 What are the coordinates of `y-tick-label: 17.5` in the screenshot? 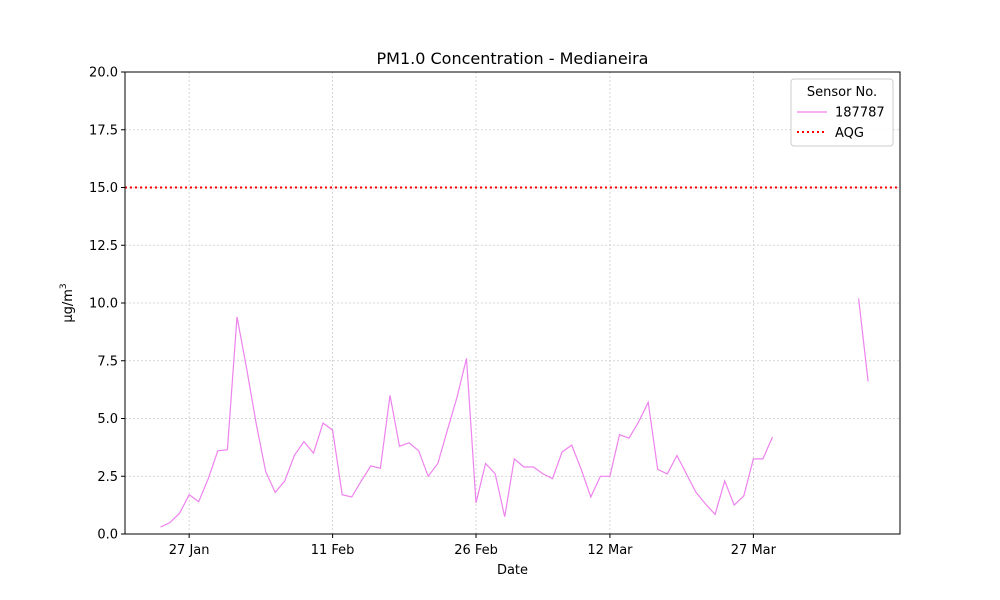 It's located at (103, 130).